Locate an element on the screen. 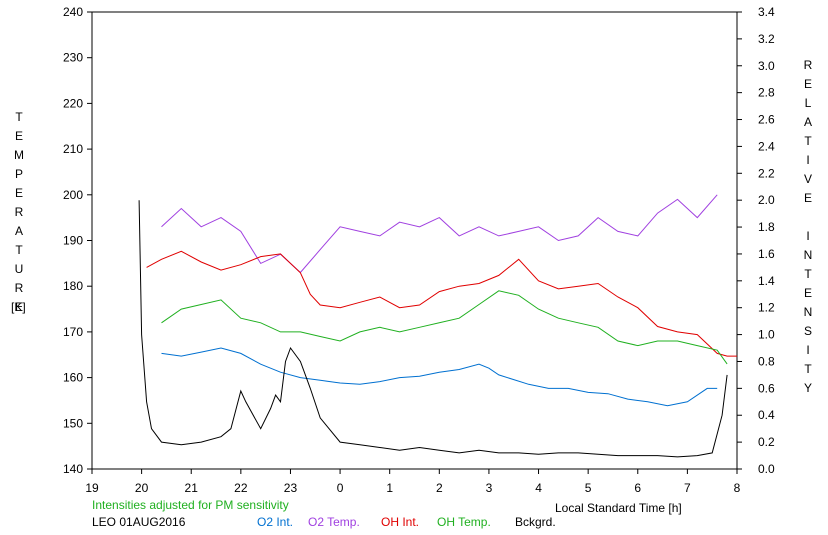 The width and height of the screenshot is (828, 535). legend-oh-temp: OH Temp. is located at coordinates (464, 522).